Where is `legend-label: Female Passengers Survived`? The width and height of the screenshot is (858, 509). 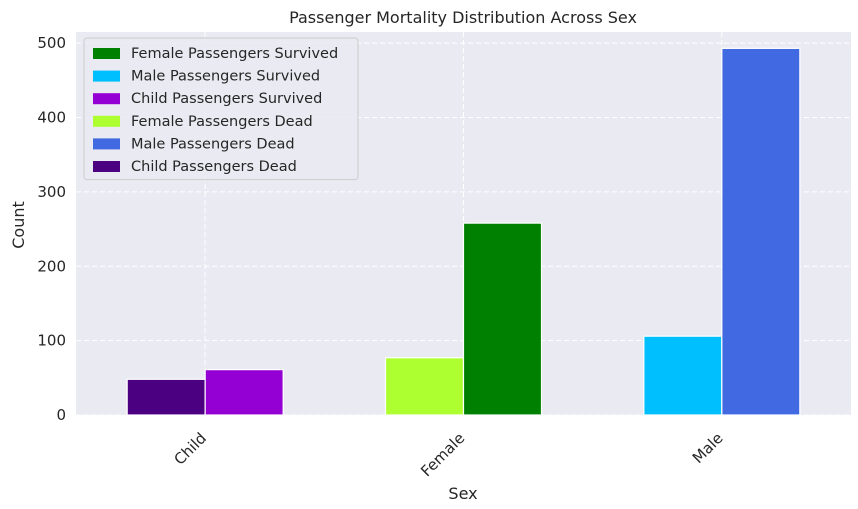
legend-label: Female Passengers Survived is located at coordinates (234, 54).